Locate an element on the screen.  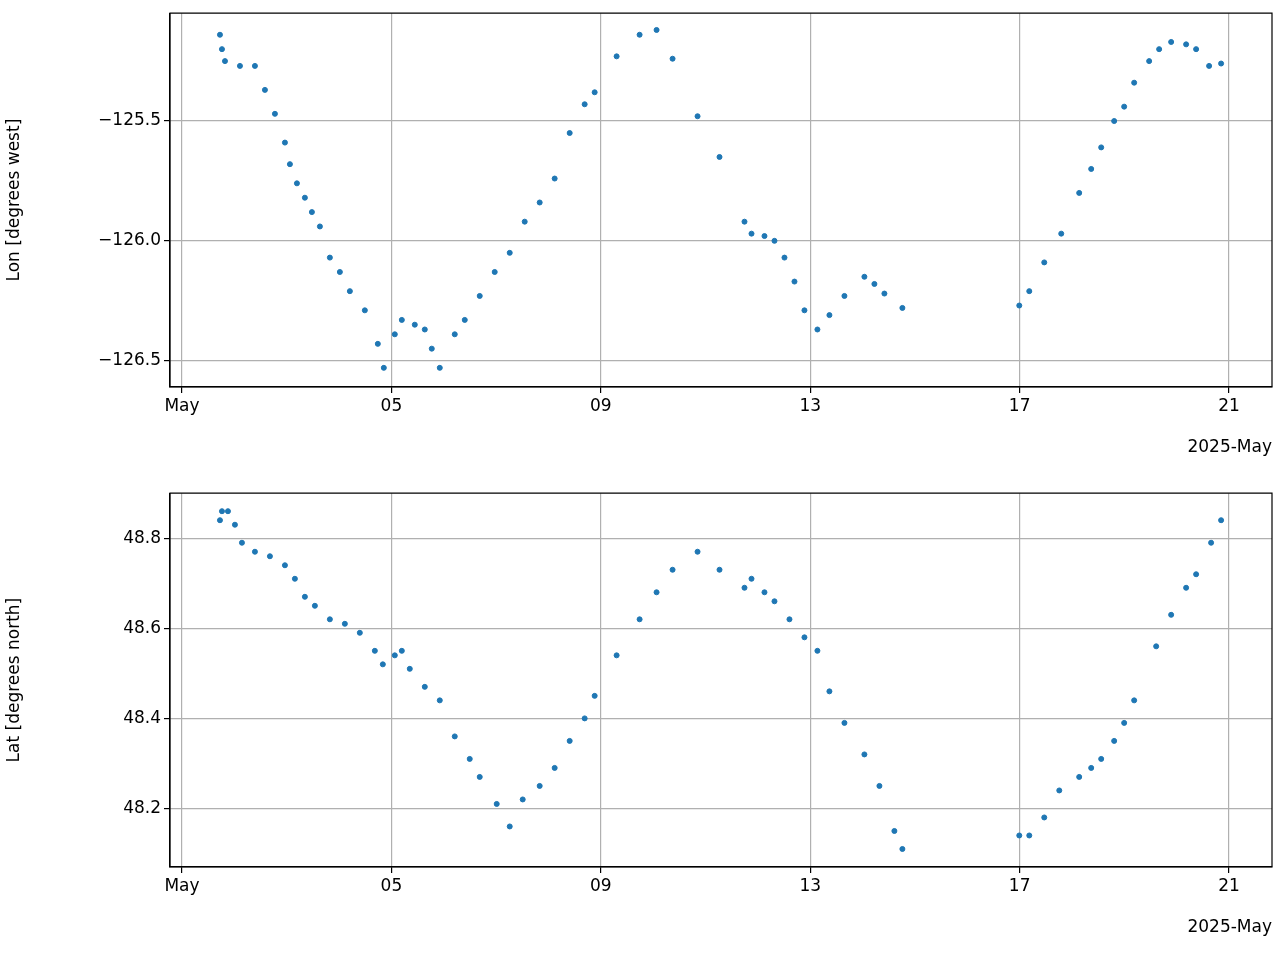
y-tick-label: −126.5 is located at coordinates (129, 359).